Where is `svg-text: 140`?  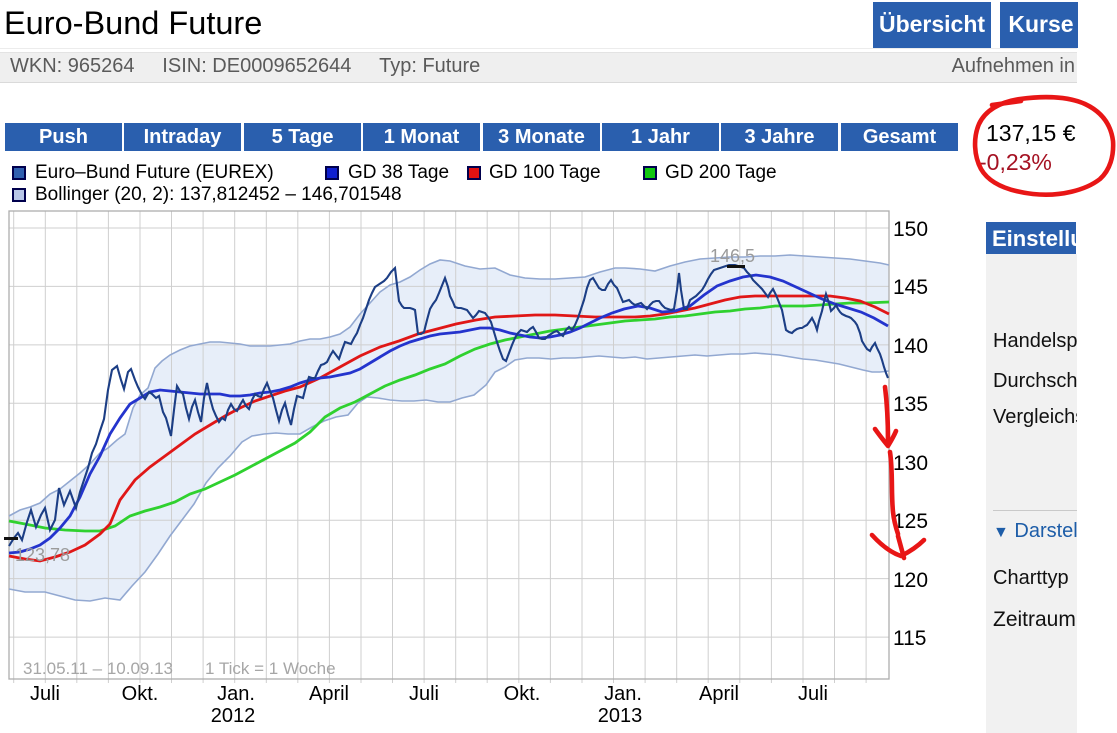
svg-text: 140 is located at coordinates (910, 346).